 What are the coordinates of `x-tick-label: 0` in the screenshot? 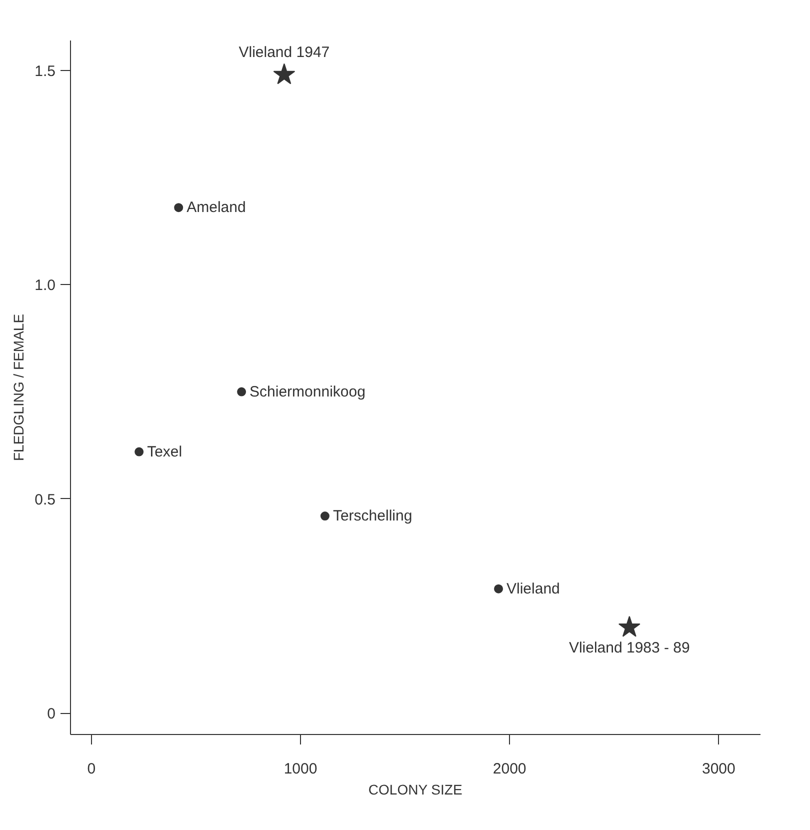 It's located at (91, 769).